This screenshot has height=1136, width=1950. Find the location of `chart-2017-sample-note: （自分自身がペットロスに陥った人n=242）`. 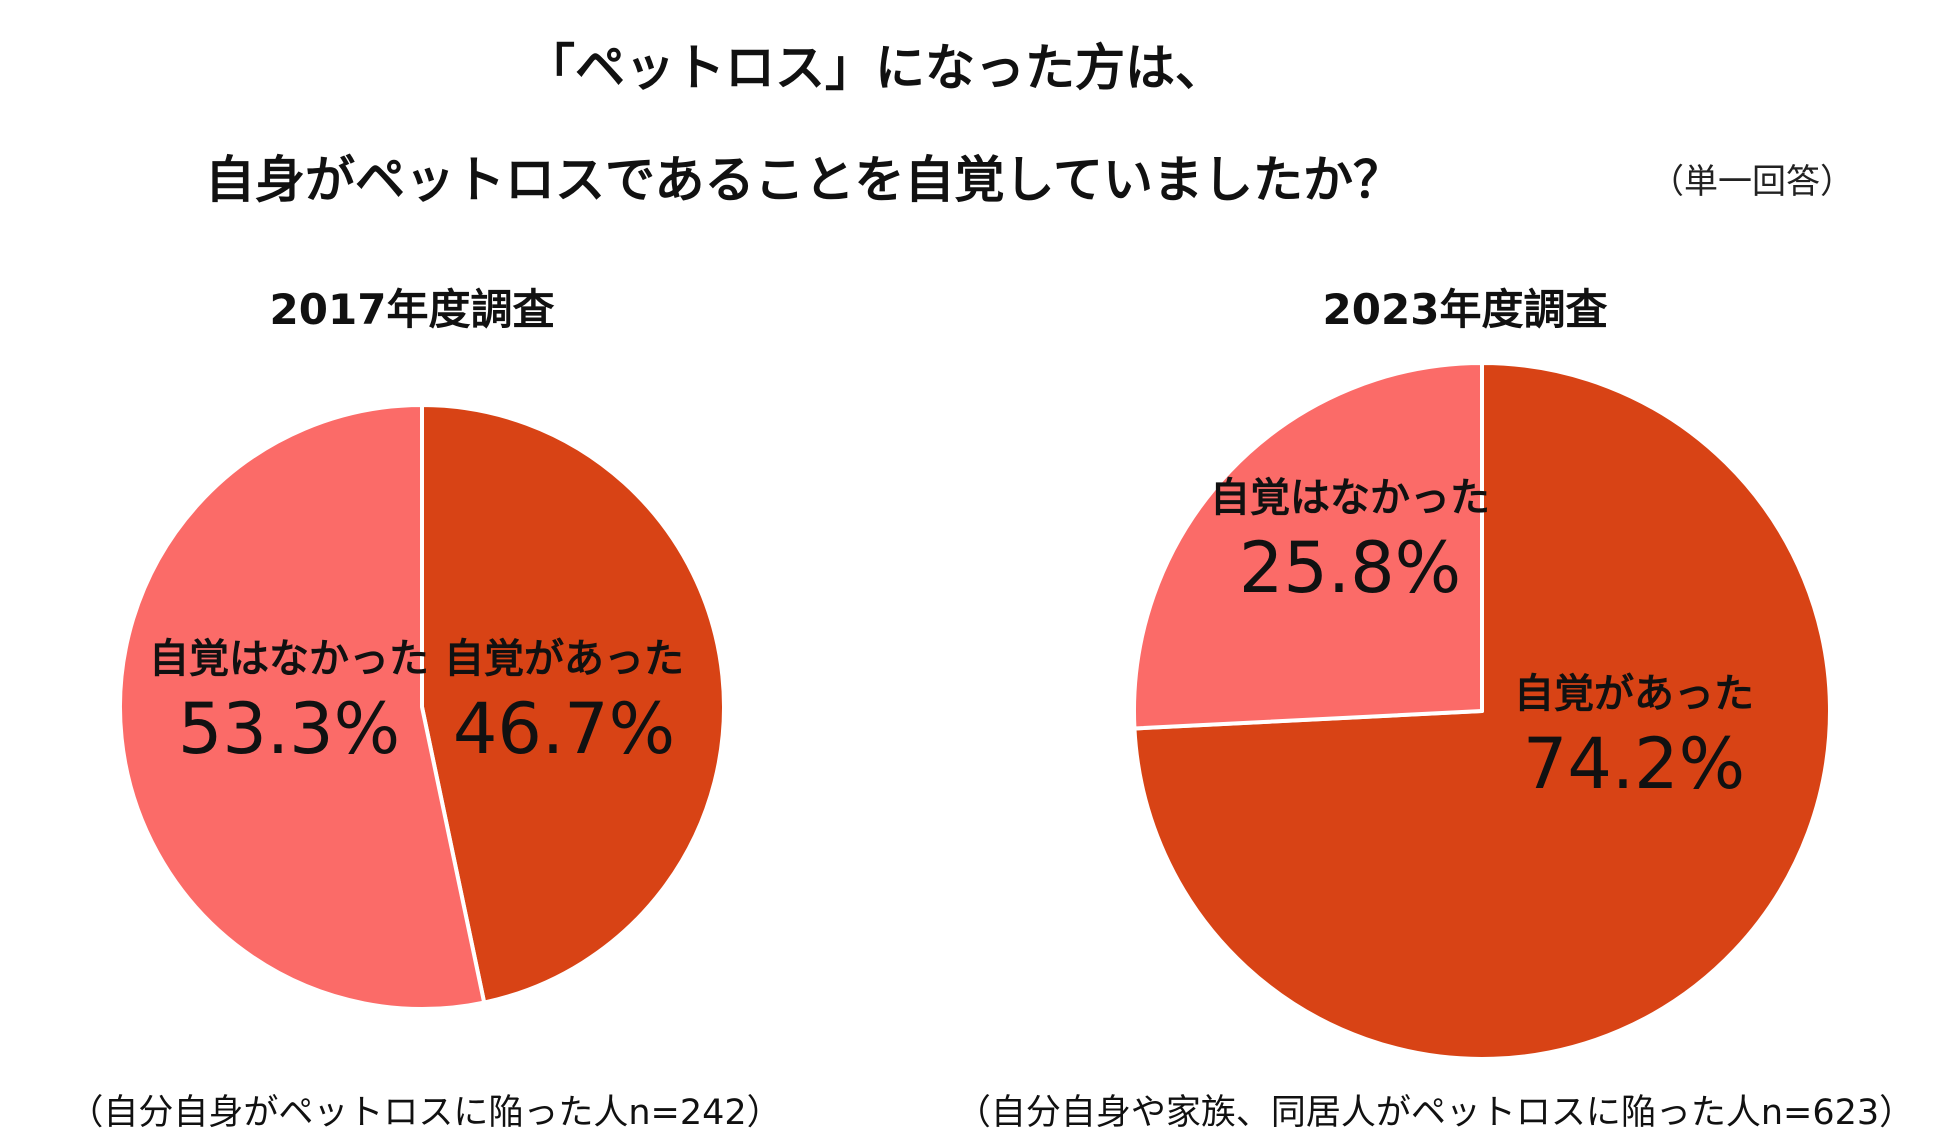

chart-2017-sample-note: （自分自身がペットロスに陥った人n=242） is located at coordinates (425, 1113).